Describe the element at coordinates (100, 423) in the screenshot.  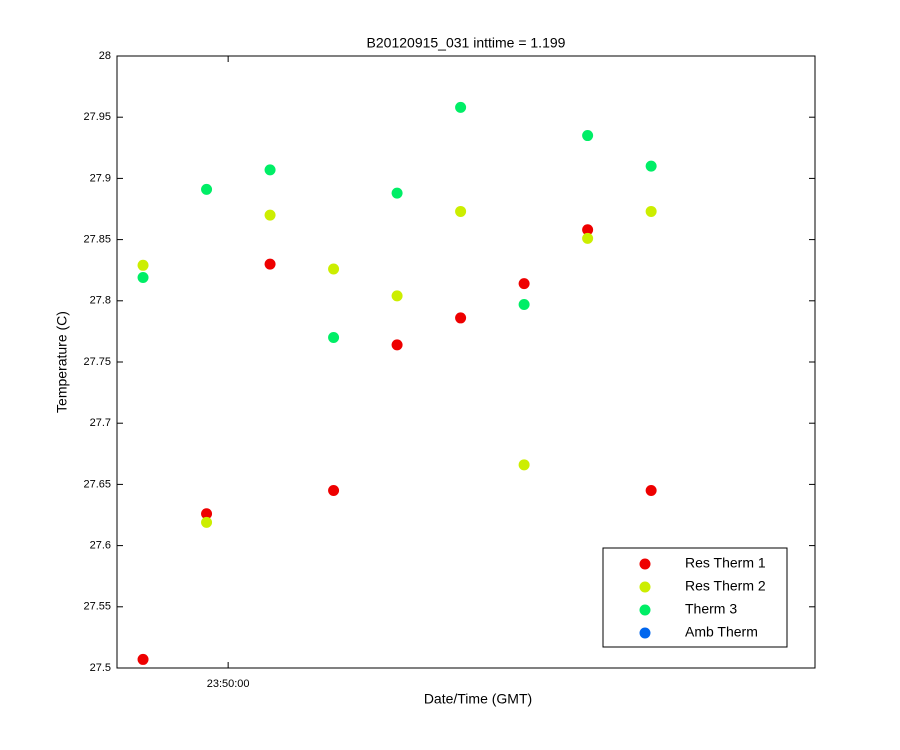
I see `y-tick-label: 27.7` at that location.